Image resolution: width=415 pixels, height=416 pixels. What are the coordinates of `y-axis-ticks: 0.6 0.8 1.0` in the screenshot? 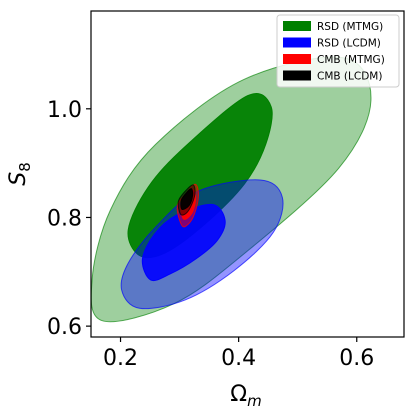 It's located at (69, 219).